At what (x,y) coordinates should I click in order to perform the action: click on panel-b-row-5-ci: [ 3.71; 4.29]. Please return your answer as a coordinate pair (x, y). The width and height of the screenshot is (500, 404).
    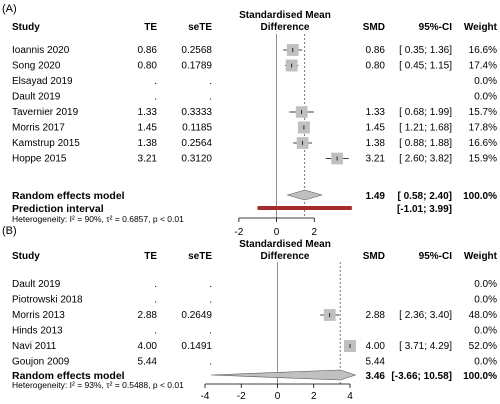
    Looking at the image, I should click on (425, 346).